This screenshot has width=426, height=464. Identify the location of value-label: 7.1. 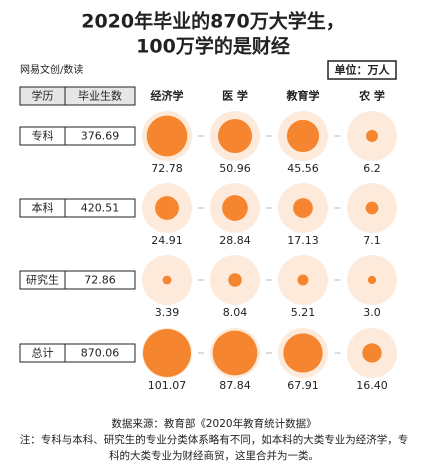
(372, 240).